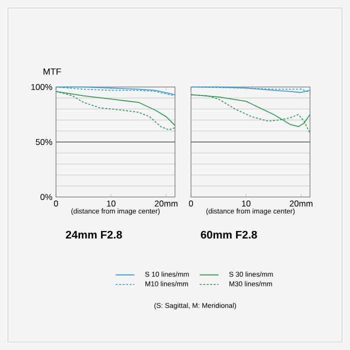 This screenshot has height=350, width=350. I want to click on y-tick-label: 100%, so click(41, 87).